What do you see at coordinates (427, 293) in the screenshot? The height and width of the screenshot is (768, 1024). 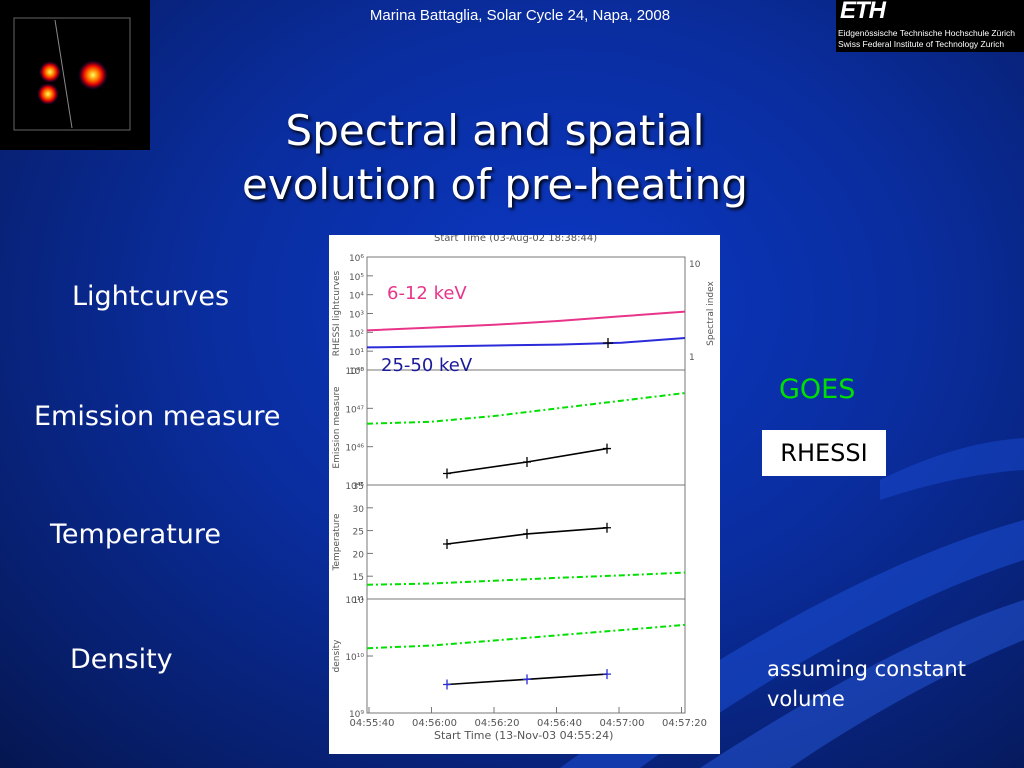 I see `series-label-6-12-kev: 6-12 keV` at bounding box center [427, 293].